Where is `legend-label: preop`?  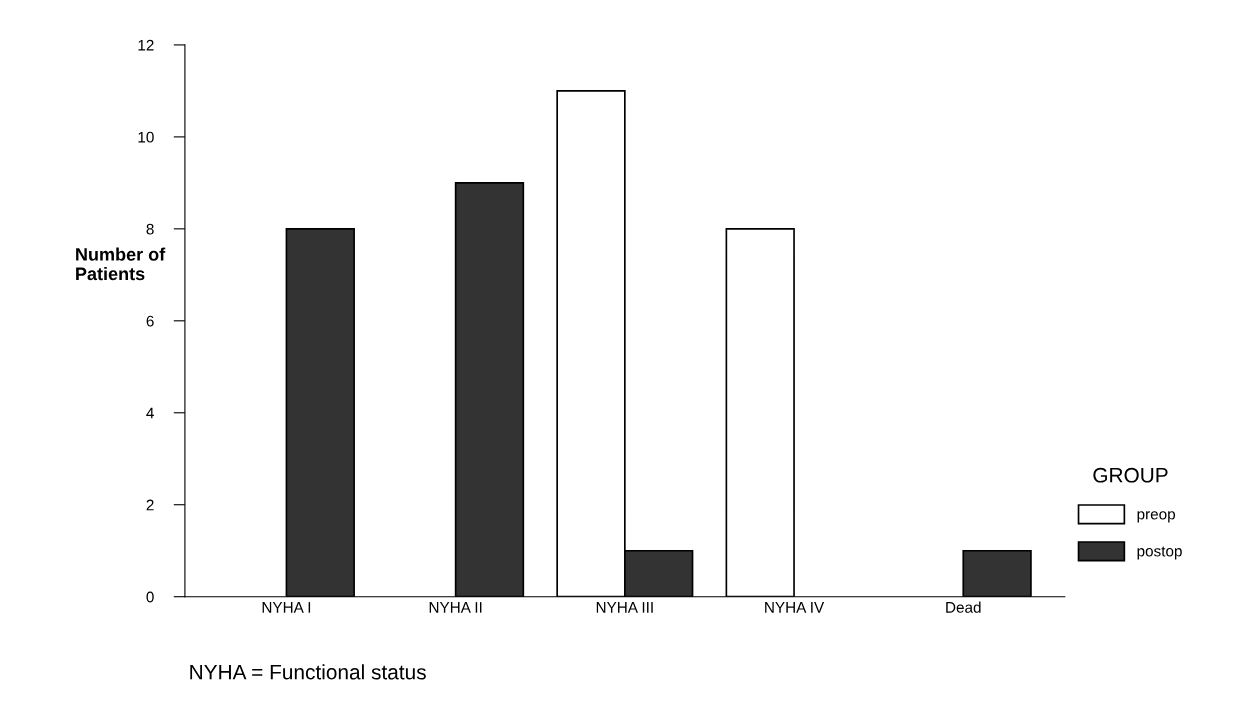
legend-label: preop is located at coordinates (1156, 517).